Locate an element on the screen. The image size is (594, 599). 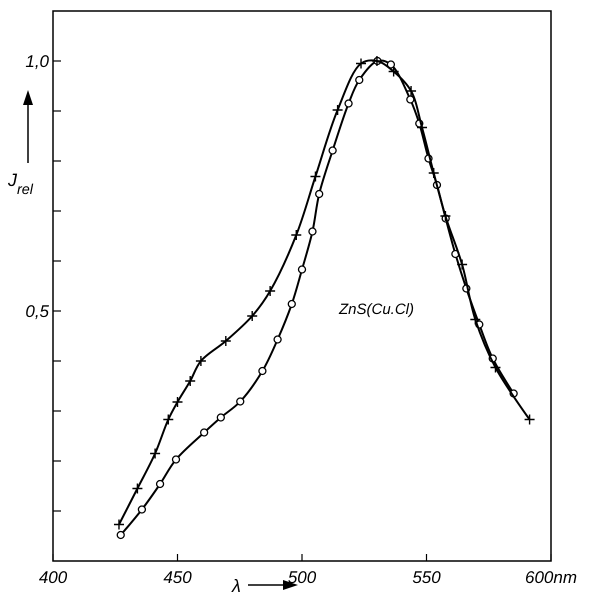
y-axis-title: J$_{rel}$ is located at coordinates (20, 184).